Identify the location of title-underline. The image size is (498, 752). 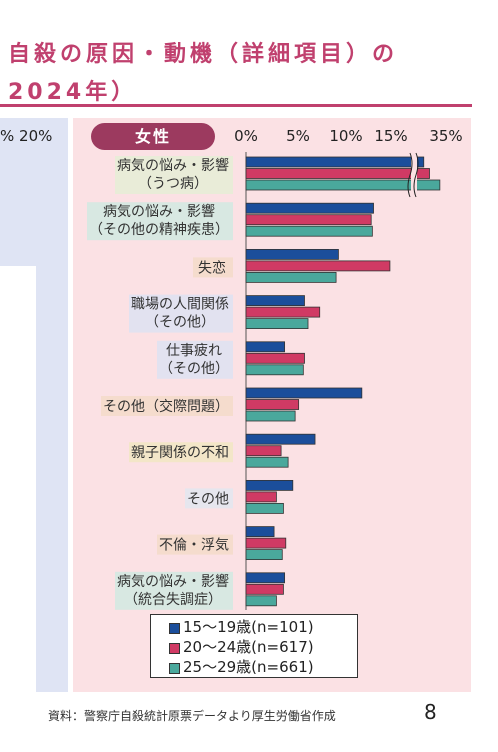
(236, 105).